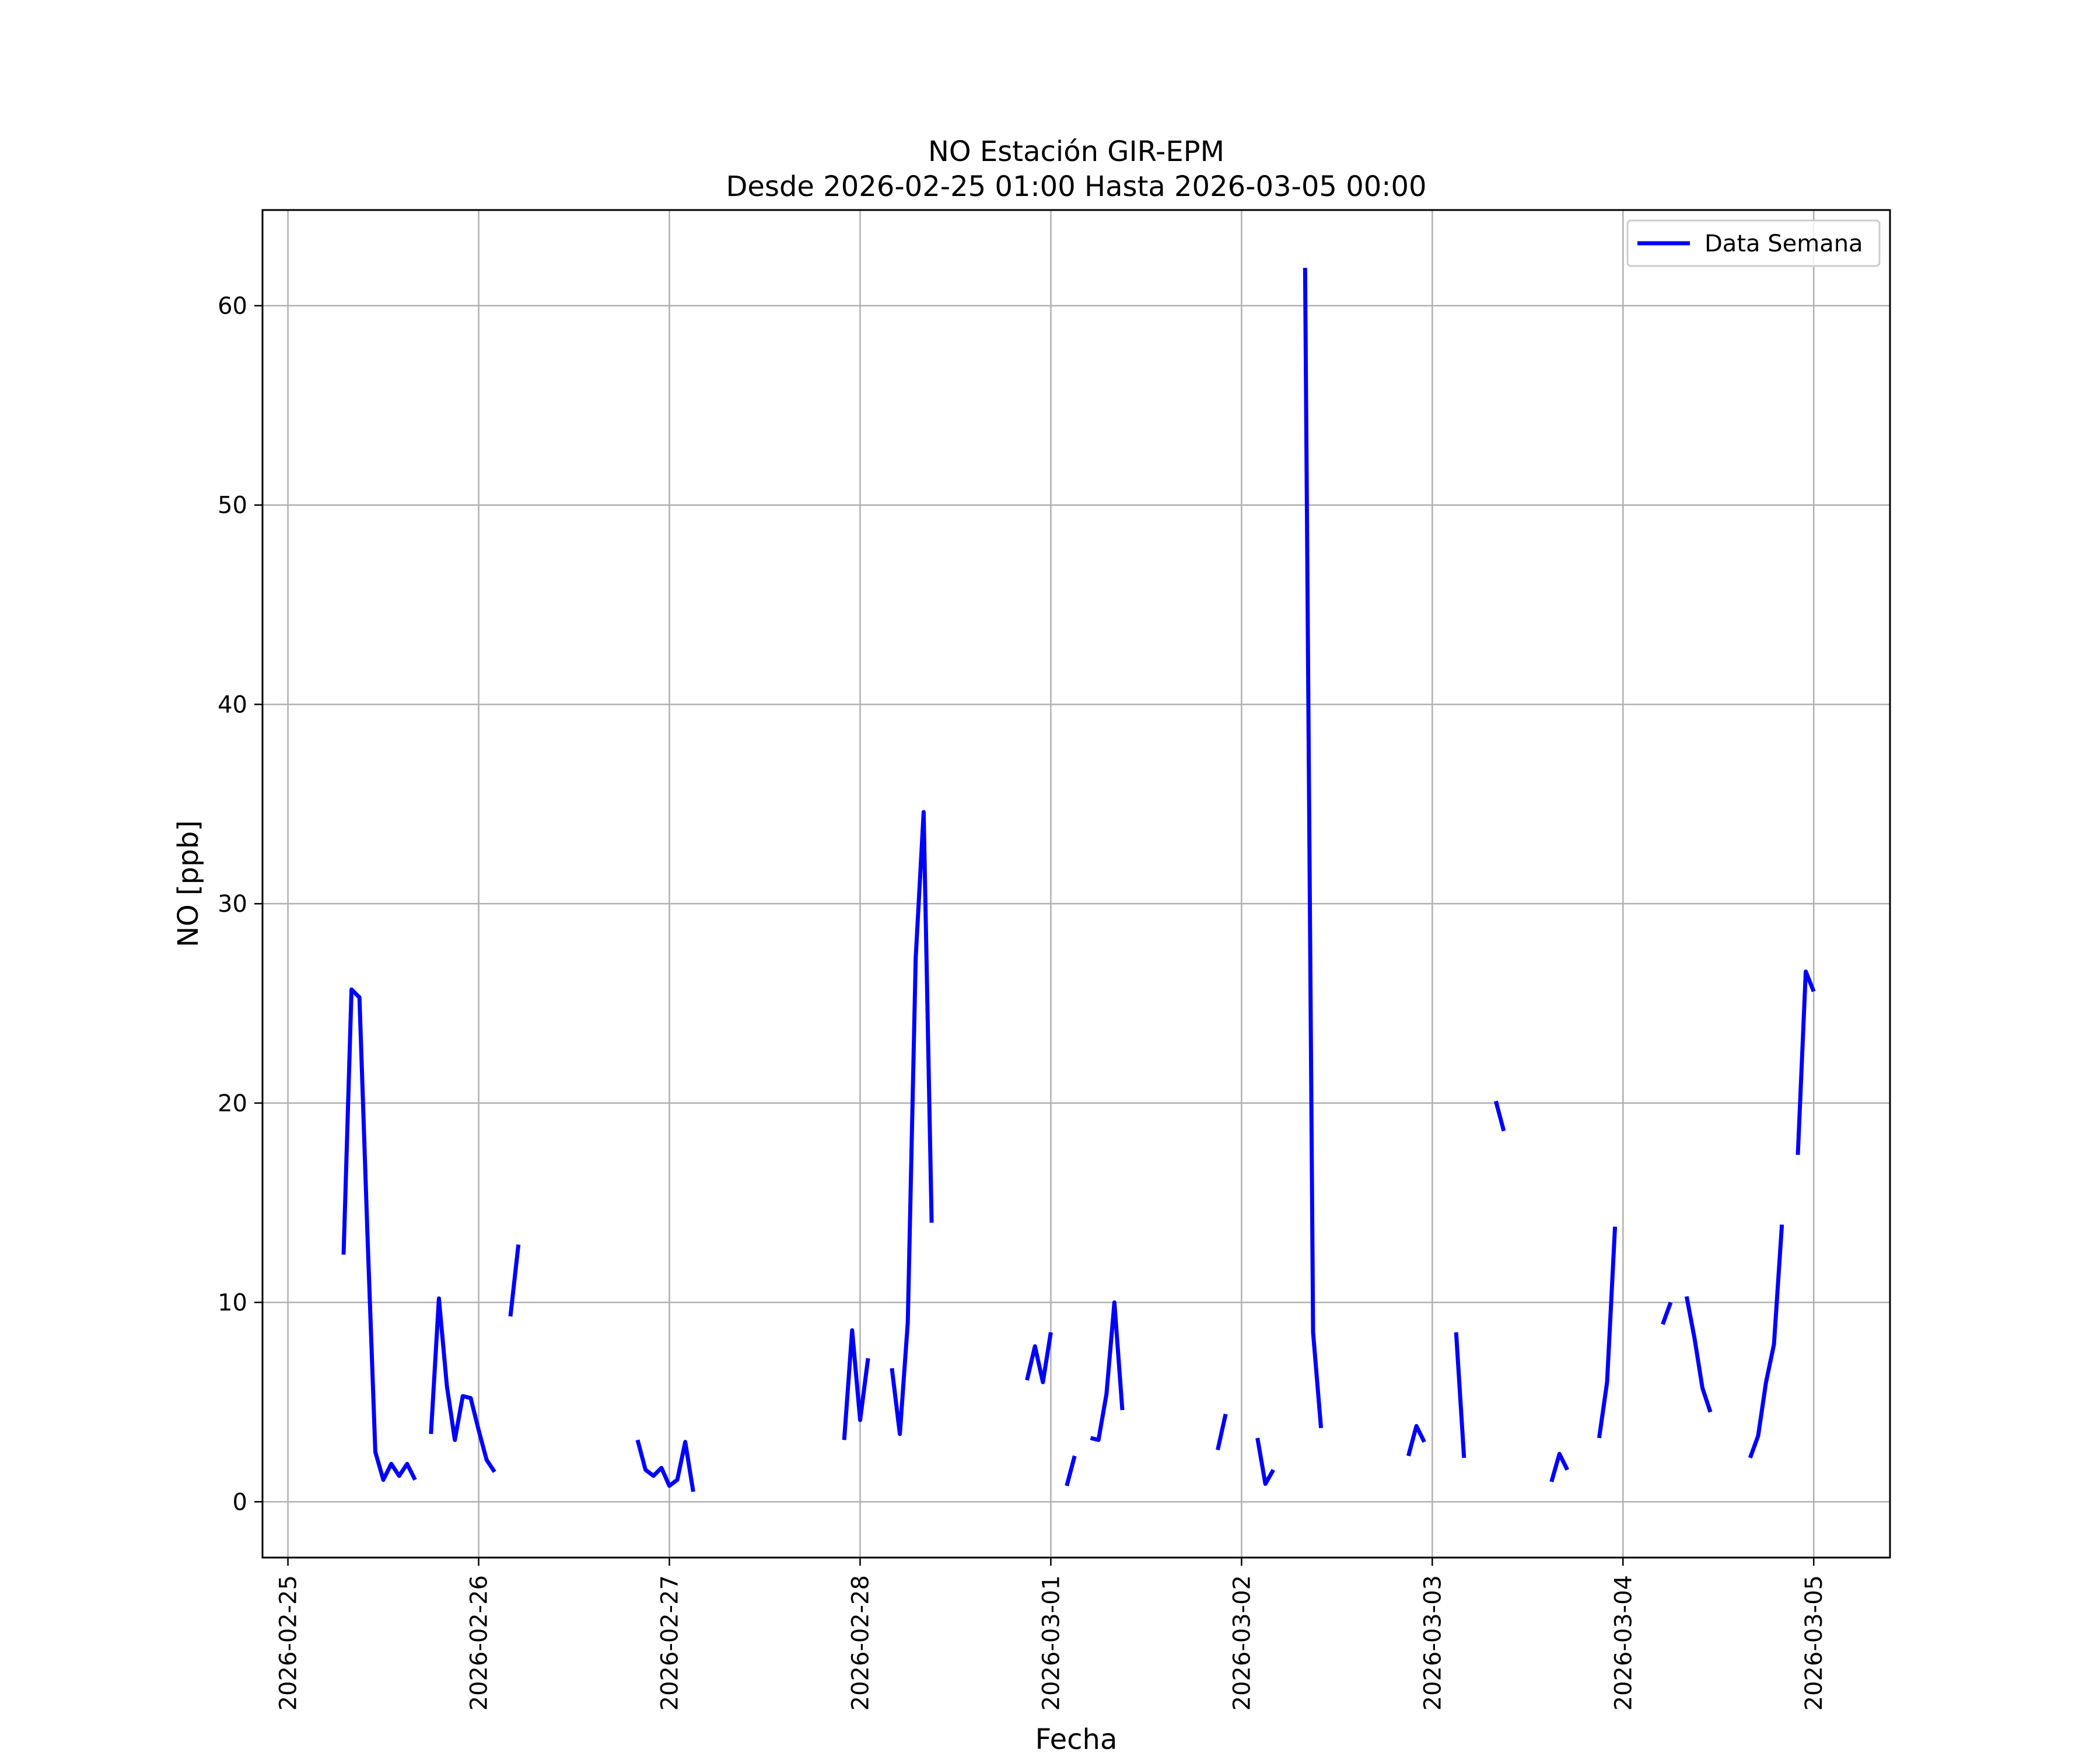 The image size is (2100, 1753). Describe the element at coordinates (1076, 1736) in the screenshot. I see `x-axis-label: Fecha` at that location.